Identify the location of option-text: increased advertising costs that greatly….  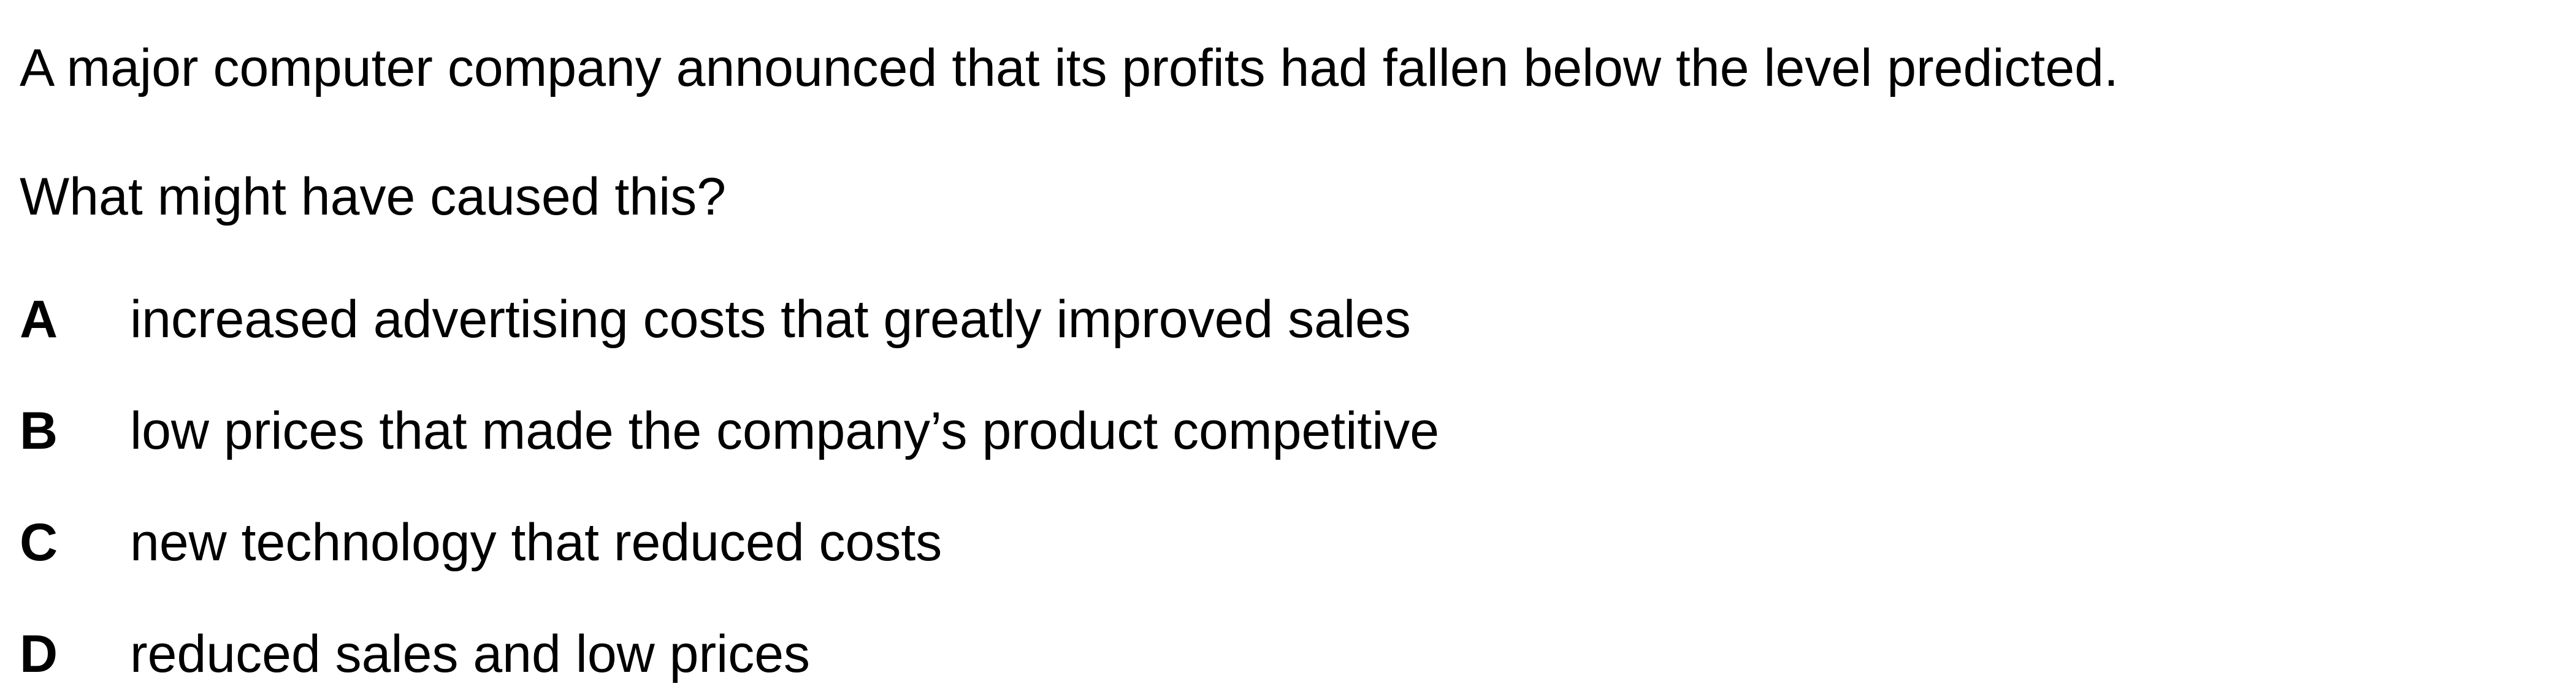
(770, 319).